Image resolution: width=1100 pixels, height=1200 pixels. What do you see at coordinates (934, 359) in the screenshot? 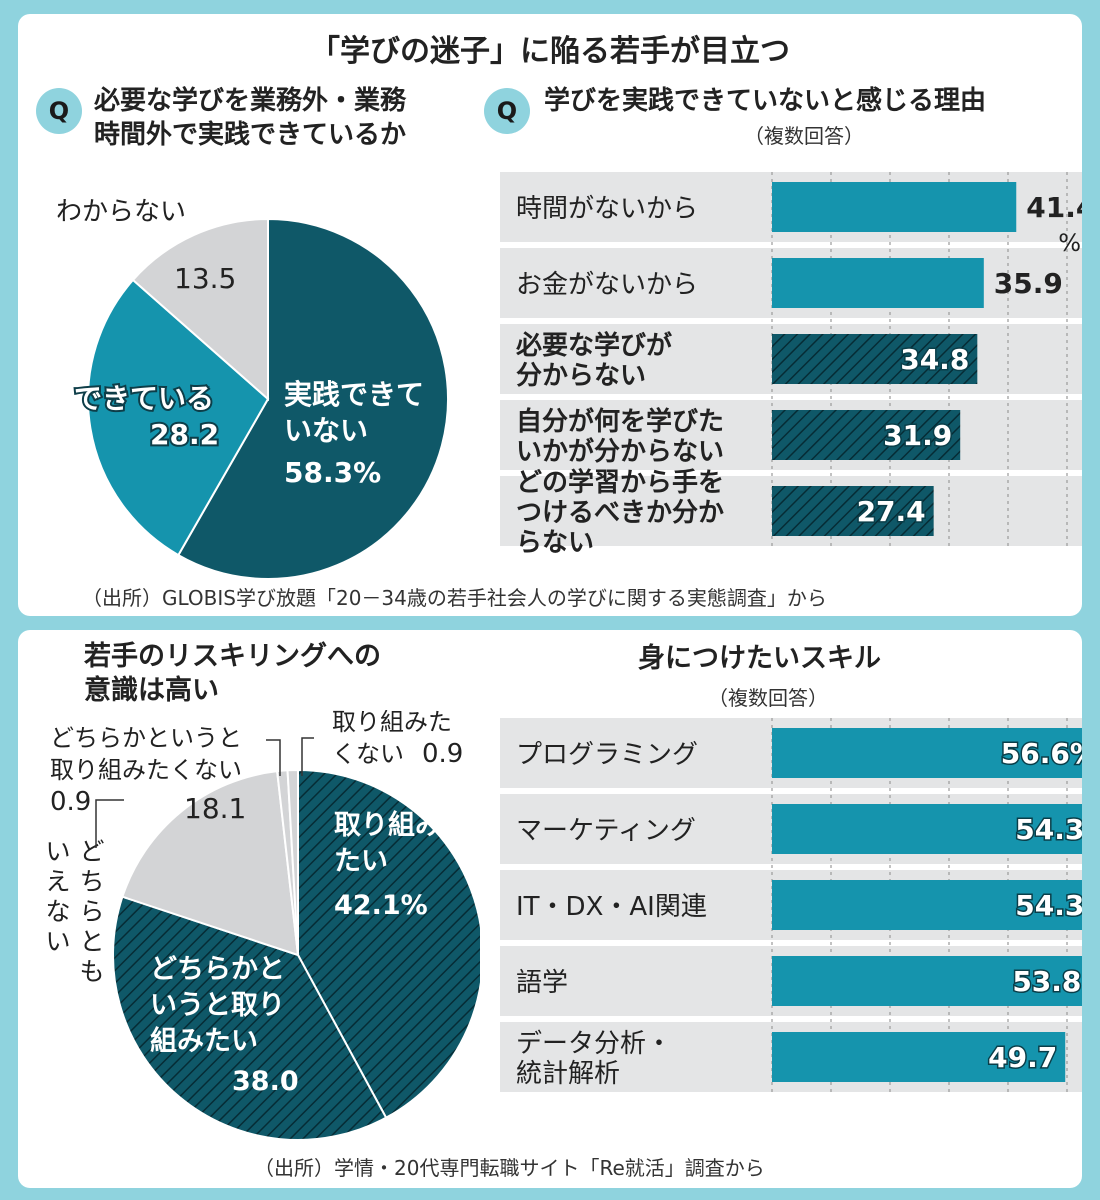
I see `reason-value-2: 34.8` at bounding box center [934, 359].